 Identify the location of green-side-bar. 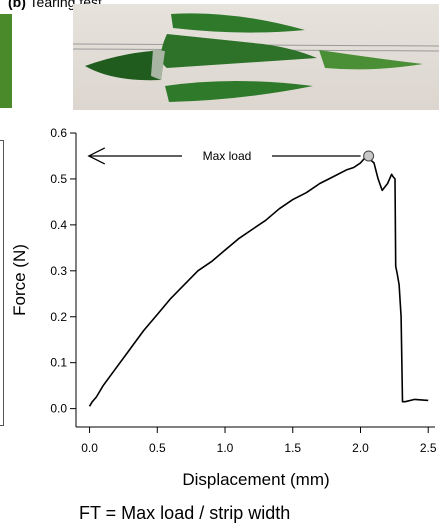
(6, 61).